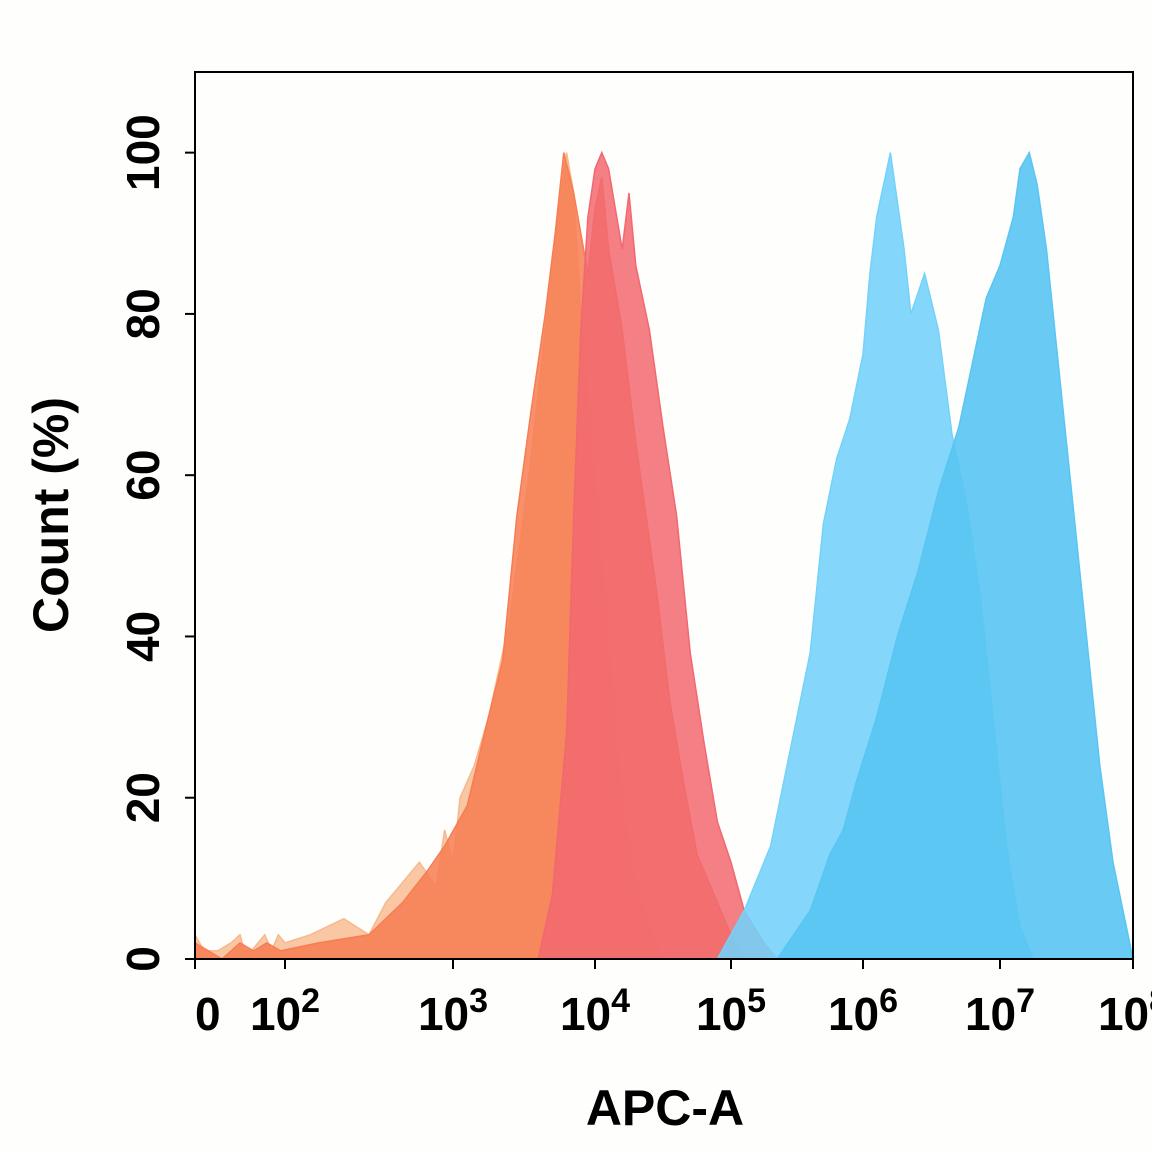  Describe the element at coordinates (658, 555) in the screenshot. I see `series-area-red` at that location.